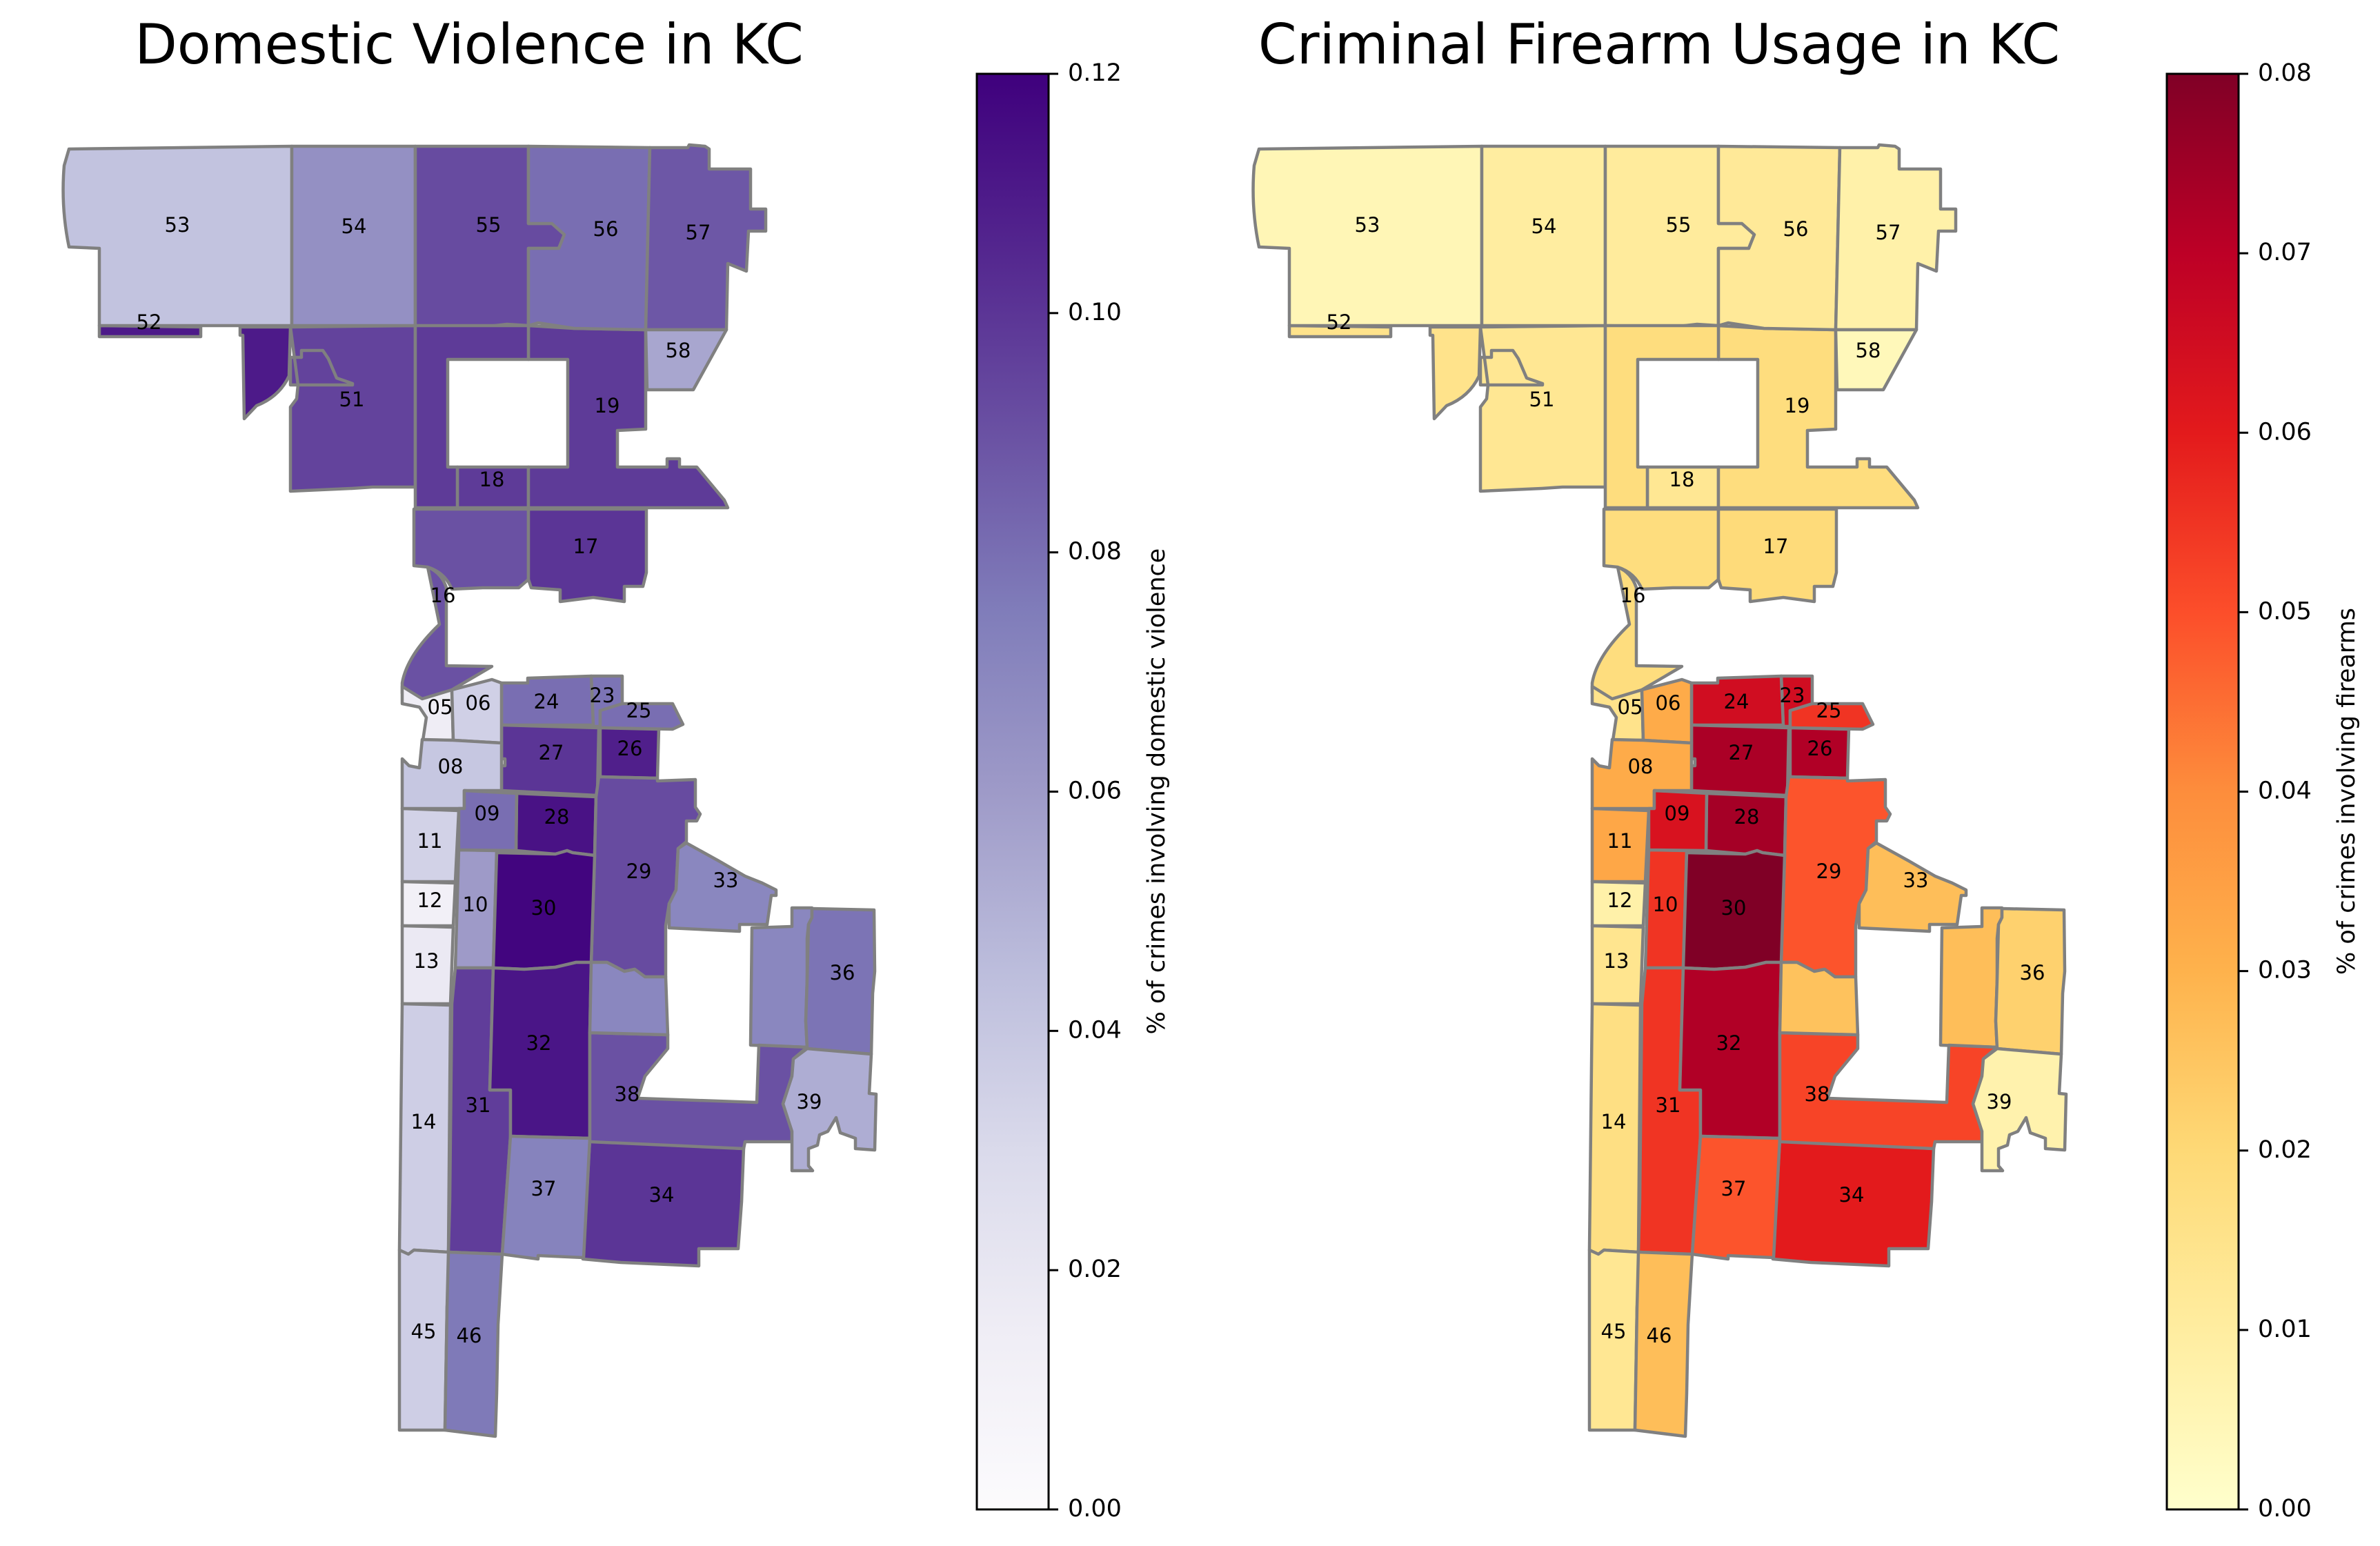 The width and height of the screenshot is (2380, 1546). What do you see at coordinates (426, 961) in the screenshot?
I see `district-label: 13` at bounding box center [426, 961].